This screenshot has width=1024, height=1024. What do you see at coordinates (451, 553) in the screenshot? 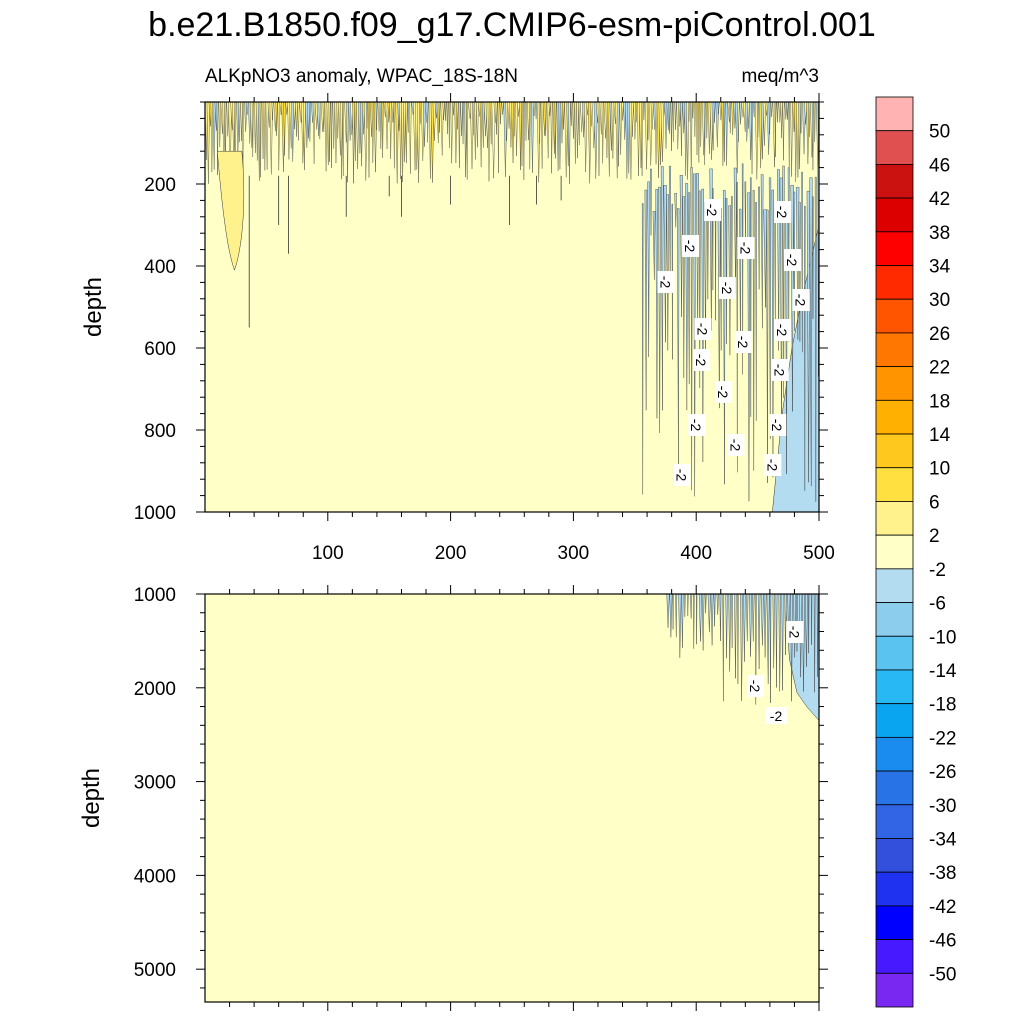
I see `x-tick-label: 200` at bounding box center [451, 553].